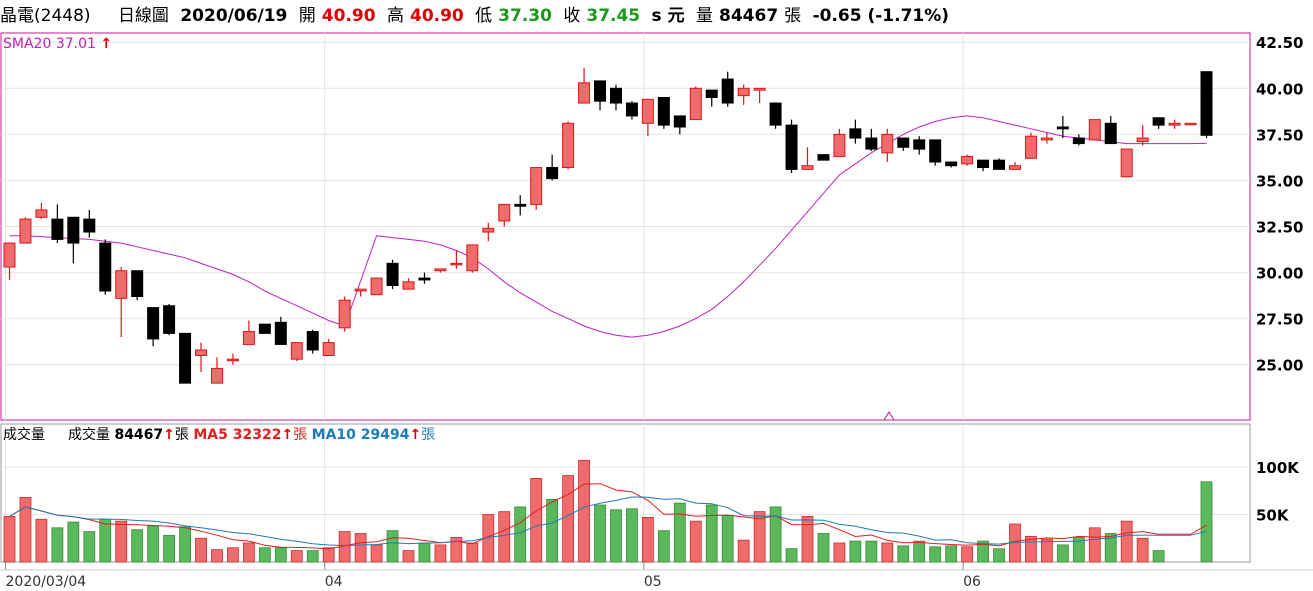 The image size is (1313, 591). I want to click on quote-date: 2020/06/19, so click(234, 16).